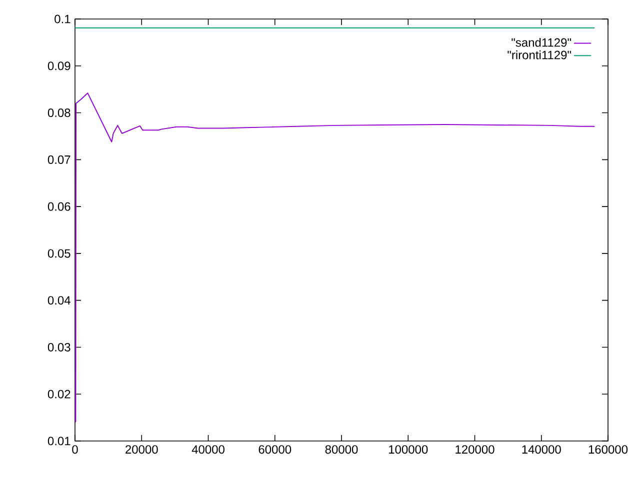 The width and height of the screenshot is (640, 480). What do you see at coordinates (59, 66) in the screenshot?
I see `y-tick-label: 0.09` at bounding box center [59, 66].